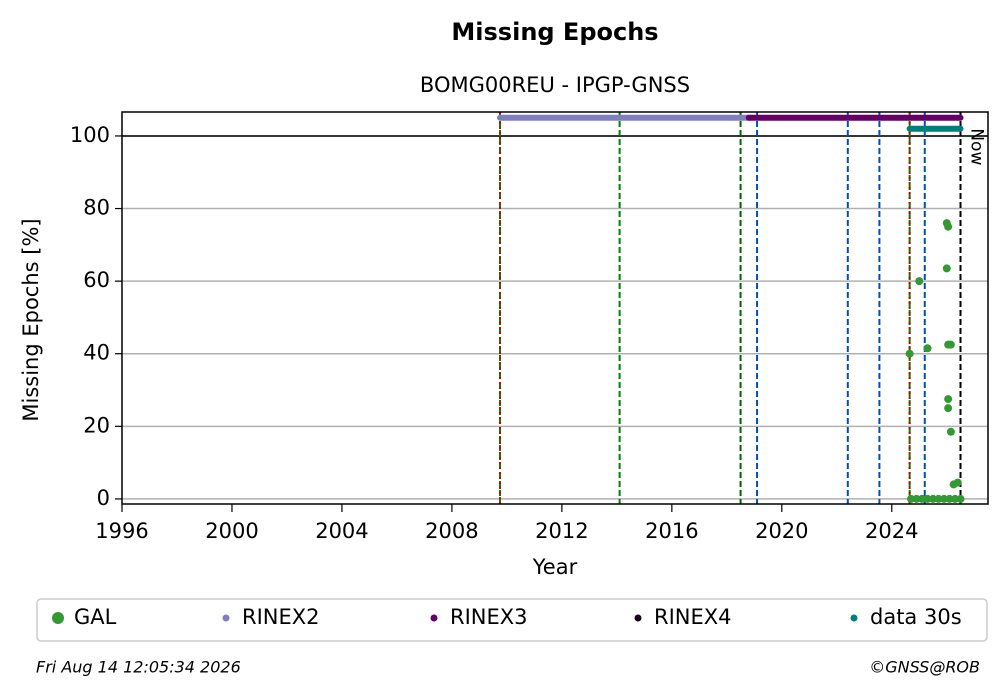 This screenshot has width=1008, height=699. Describe the element at coordinates (138, 667) in the screenshot. I see `footer-date: Fri Aug 14 12:05:34 2026` at that location.